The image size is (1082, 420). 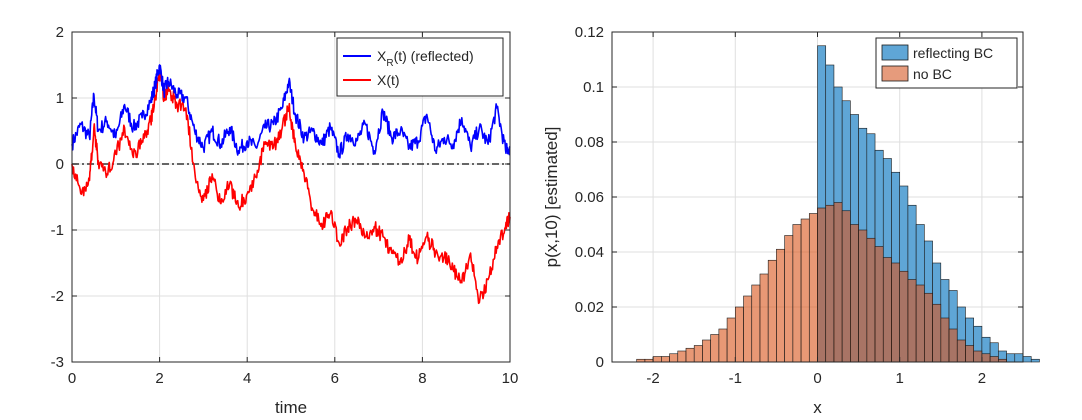 I want to click on legend-entry-label: reflecting BC, so click(x=953, y=53).